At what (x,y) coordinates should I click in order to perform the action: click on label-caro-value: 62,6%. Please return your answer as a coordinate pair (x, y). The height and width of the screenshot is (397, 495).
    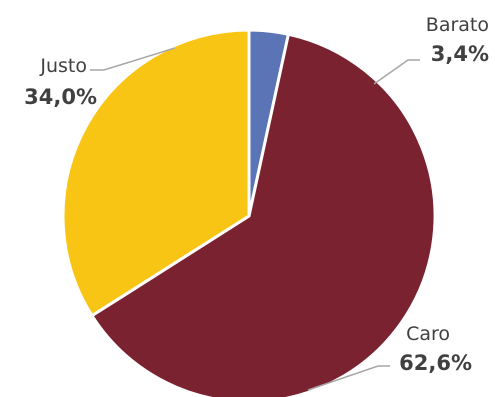
    Looking at the image, I should click on (435, 363).